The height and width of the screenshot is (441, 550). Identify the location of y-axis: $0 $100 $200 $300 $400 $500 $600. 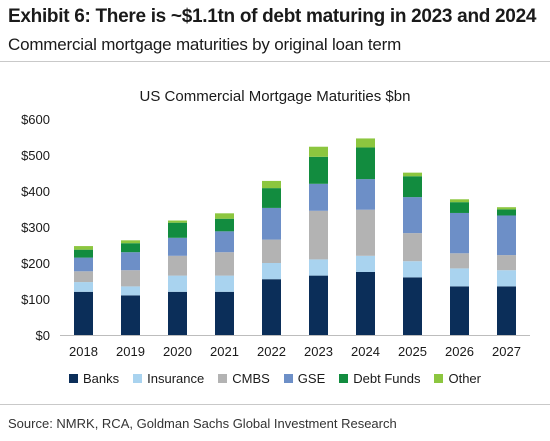
(35, 227).